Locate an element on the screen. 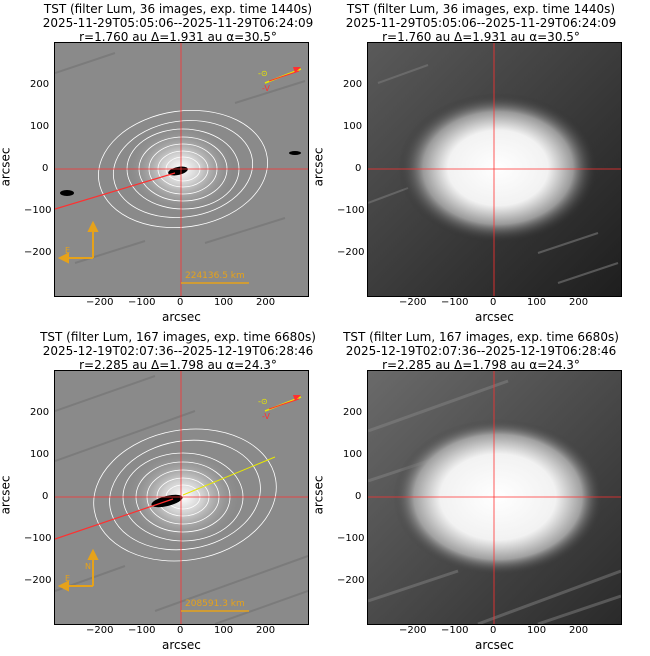  scalebar-label: 224136.5 km is located at coordinates (215, 276).